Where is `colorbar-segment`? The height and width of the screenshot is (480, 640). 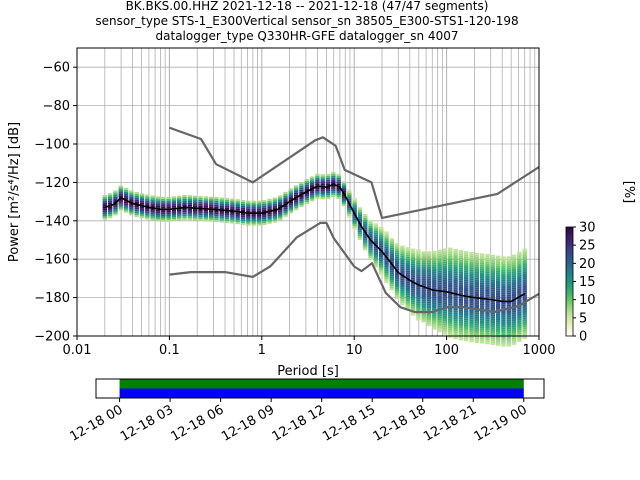
colorbar-segment is located at coordinates (569, 291).